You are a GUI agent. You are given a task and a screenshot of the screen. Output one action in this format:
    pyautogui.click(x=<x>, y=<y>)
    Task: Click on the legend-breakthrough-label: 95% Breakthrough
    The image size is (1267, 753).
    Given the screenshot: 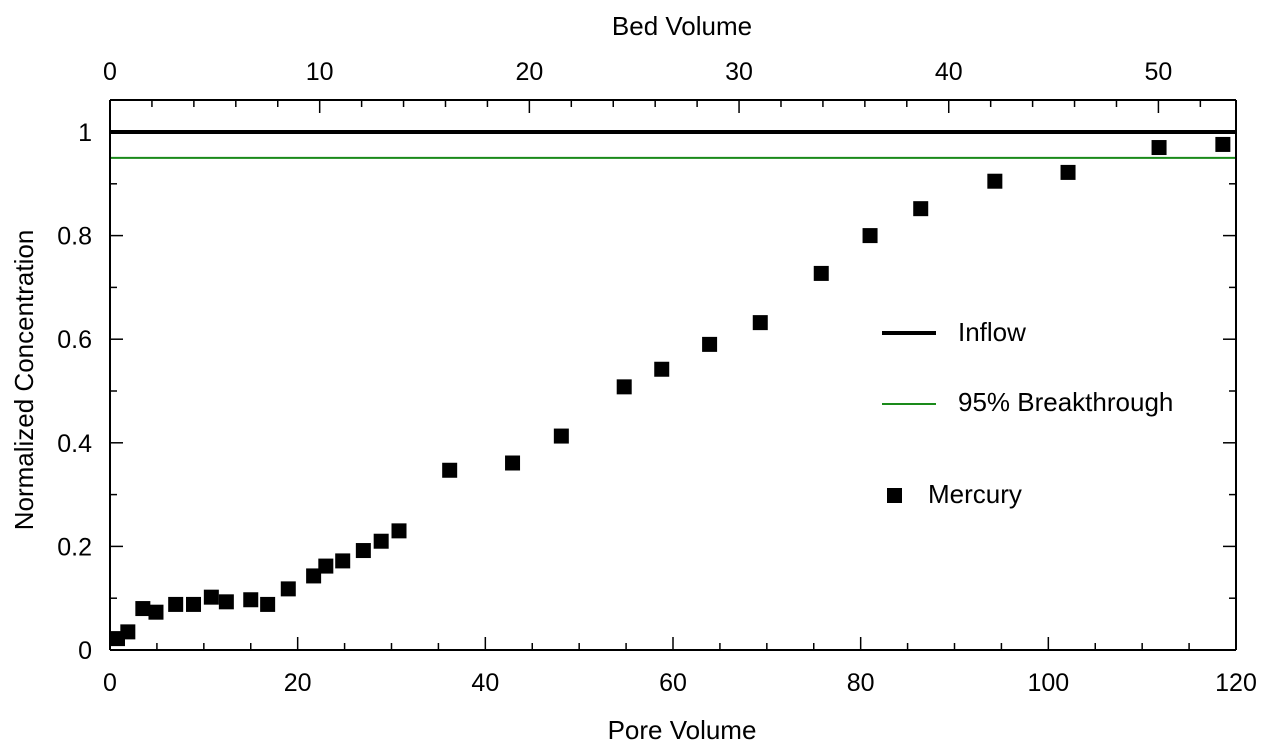 What is the action you would take?
    pyautogui.click(x=1065, y=402)
    